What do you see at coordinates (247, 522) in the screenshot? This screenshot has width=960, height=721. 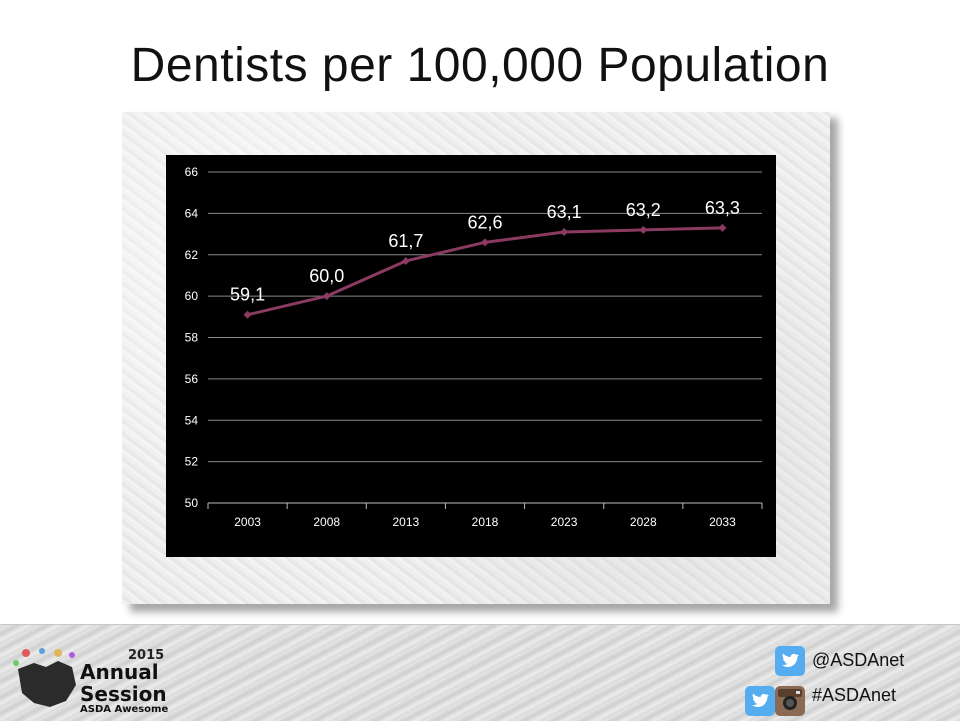 I see `x-tick-label: 2003` at bounding box center [247, 522].